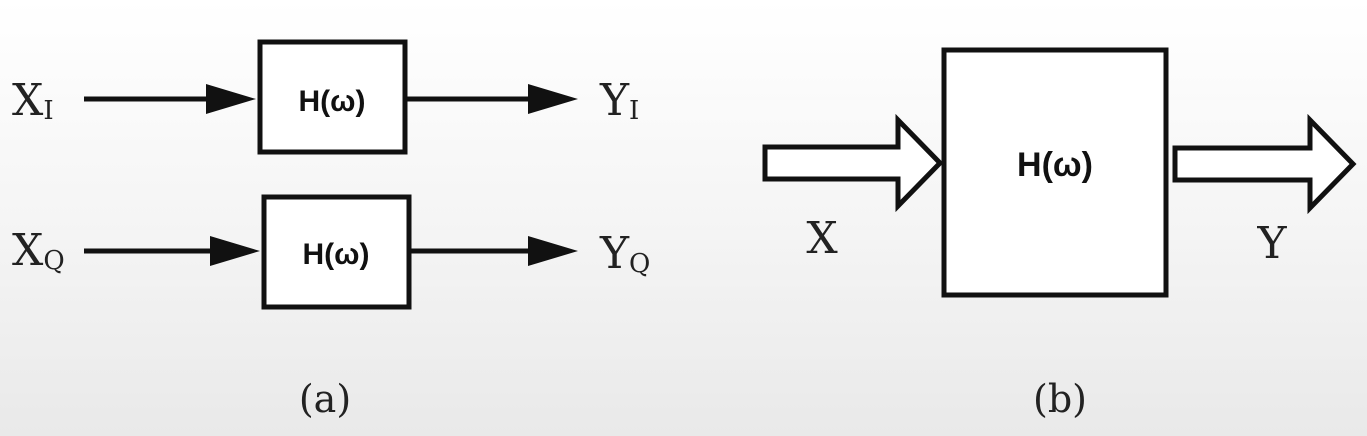 Image resolution: width=1367 pixels, height=436 pixels. Describe the element at coordinates (619, 100) in the screenshot. I see `output-label-yi: YI` at that location.